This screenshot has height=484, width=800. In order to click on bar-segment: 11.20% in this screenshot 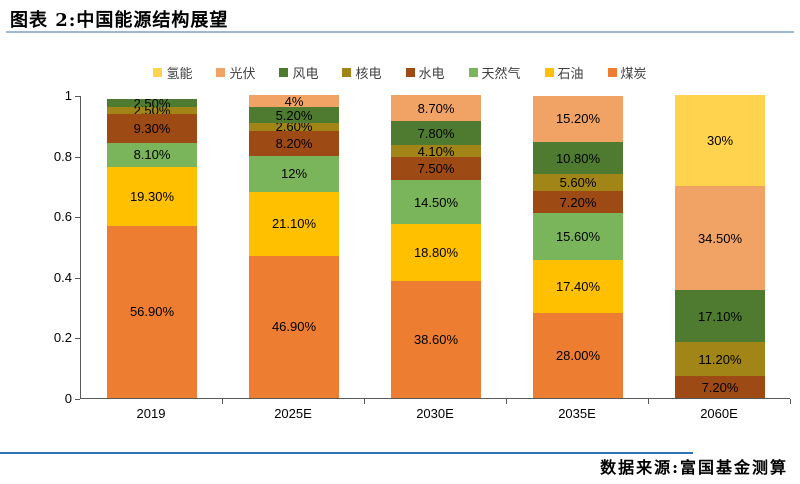, I will do `click(720, 359)`.